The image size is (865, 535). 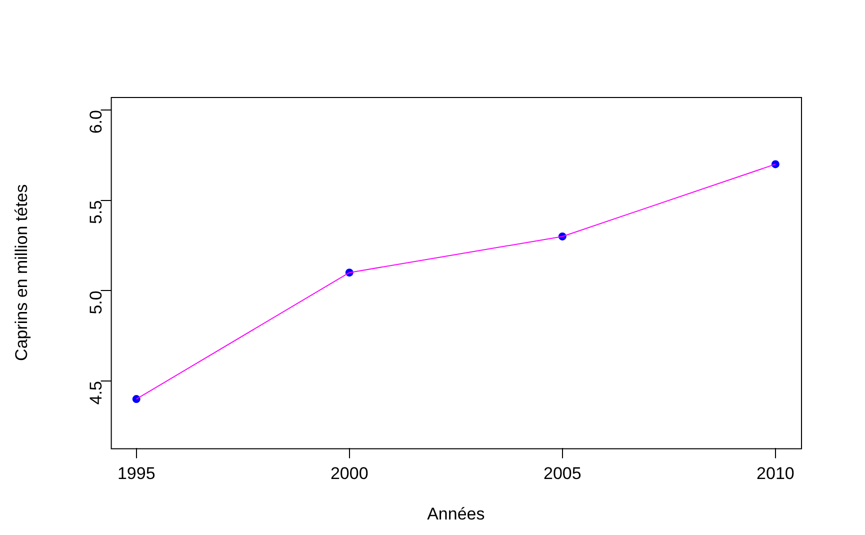 What do you see at coordinates (136, 474) in the screenshot?
I see `x-tick-label: 1995` at bounding box center [136, 474].